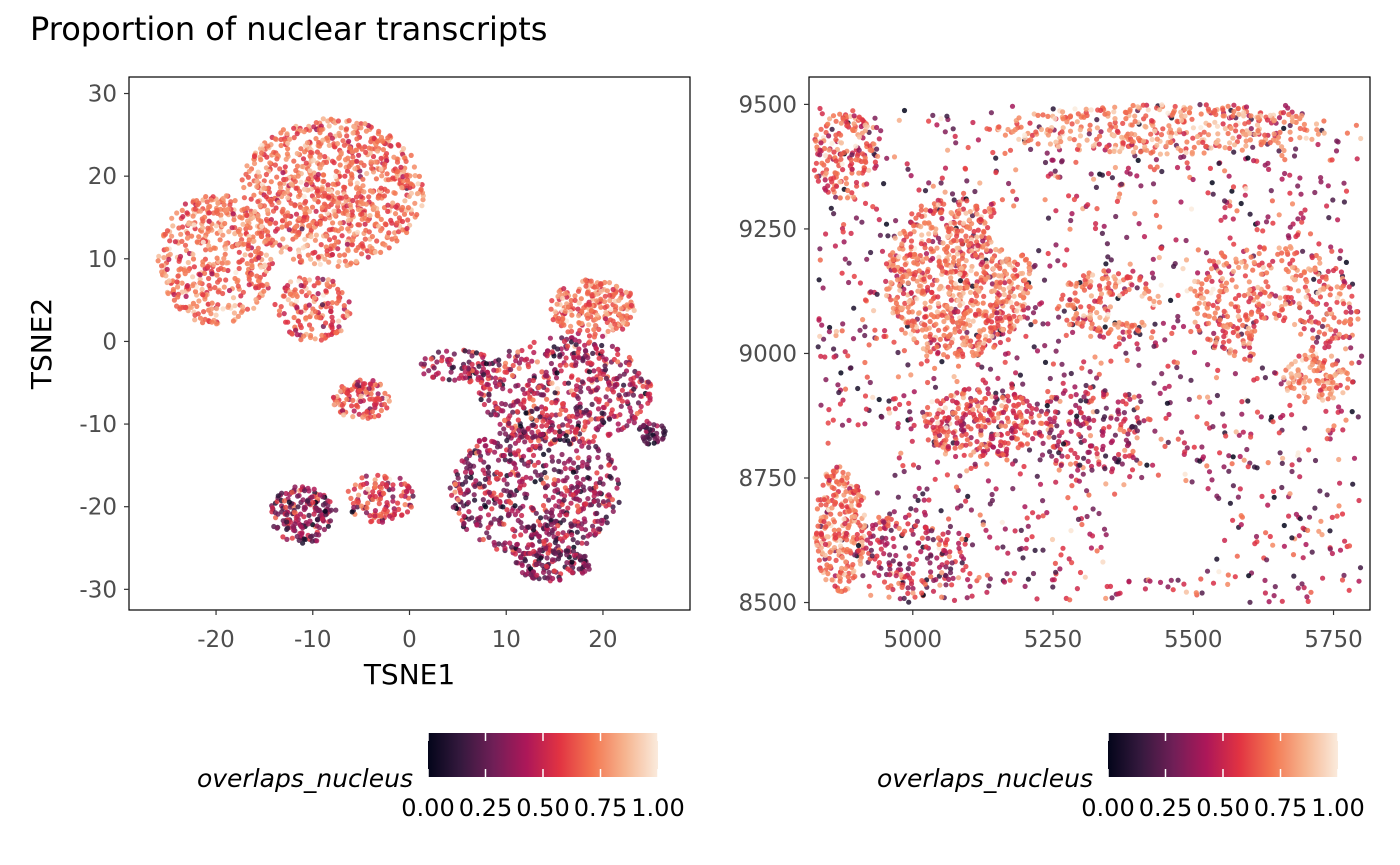  What do you see at coordinates (506, 640) in the screenshot?
I see `x-tick-label: 10` at bounding box center [506, 640].